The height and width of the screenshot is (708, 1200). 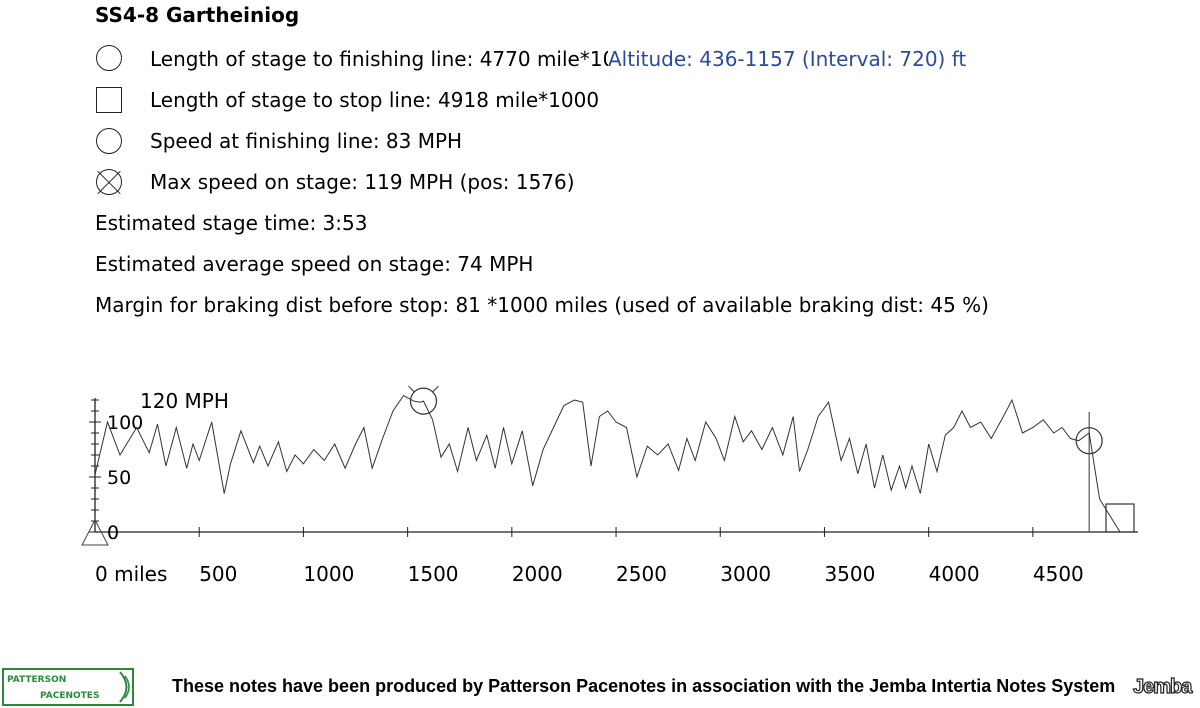 What do you see at coordinates (954, 574) in the screenshot?
I see `x-tick-label: 4000` at bounding box center [954, 574].